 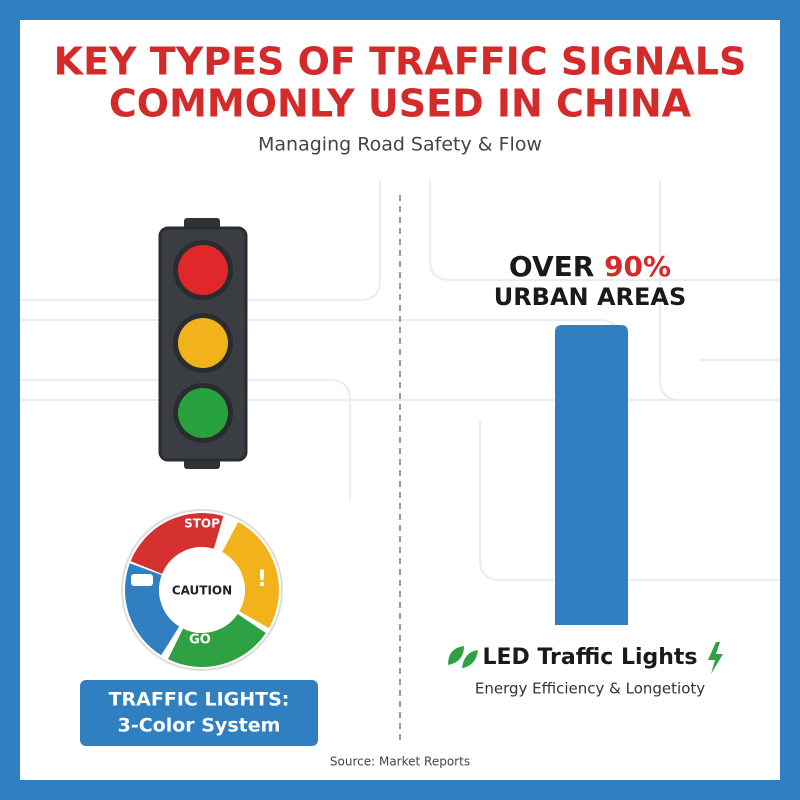 I want to click on source: Source: Market Reports, so click(x=400, y=762).